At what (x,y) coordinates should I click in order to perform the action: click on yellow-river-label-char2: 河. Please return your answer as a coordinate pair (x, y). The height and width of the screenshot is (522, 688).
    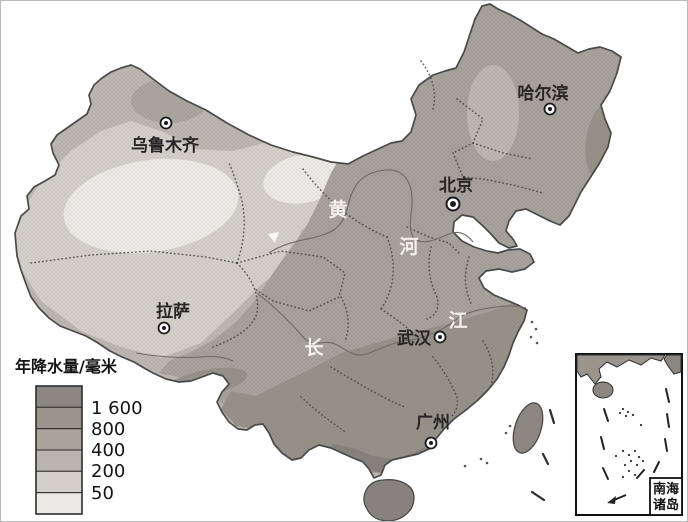
    Looking at the image, I should click on (408, 247).